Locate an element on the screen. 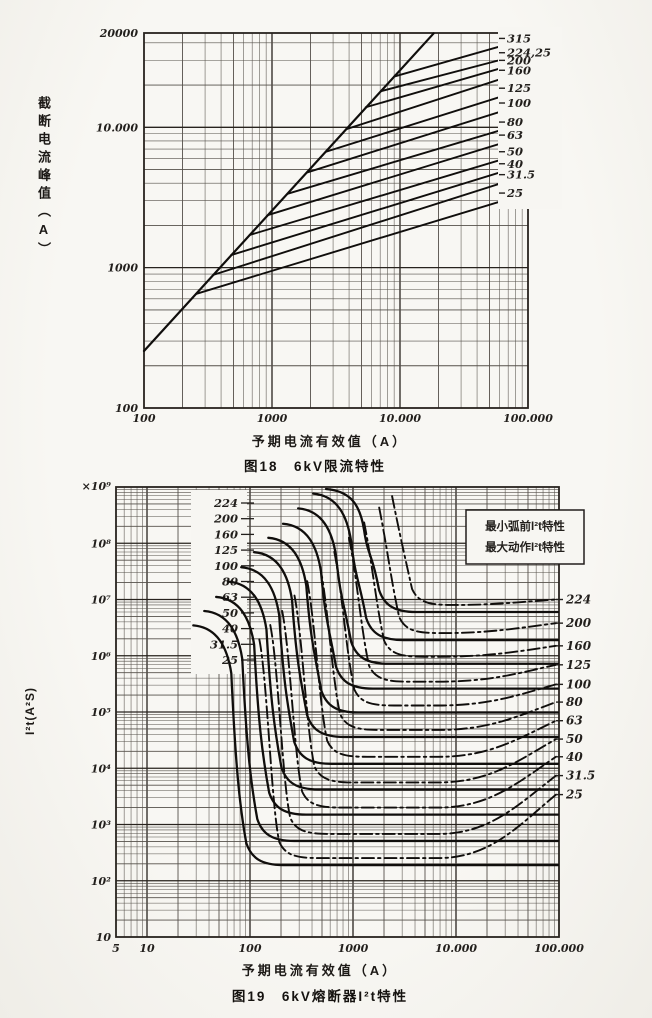  fig19-left-rating-label: 63 is located at coordinates (230, 597).